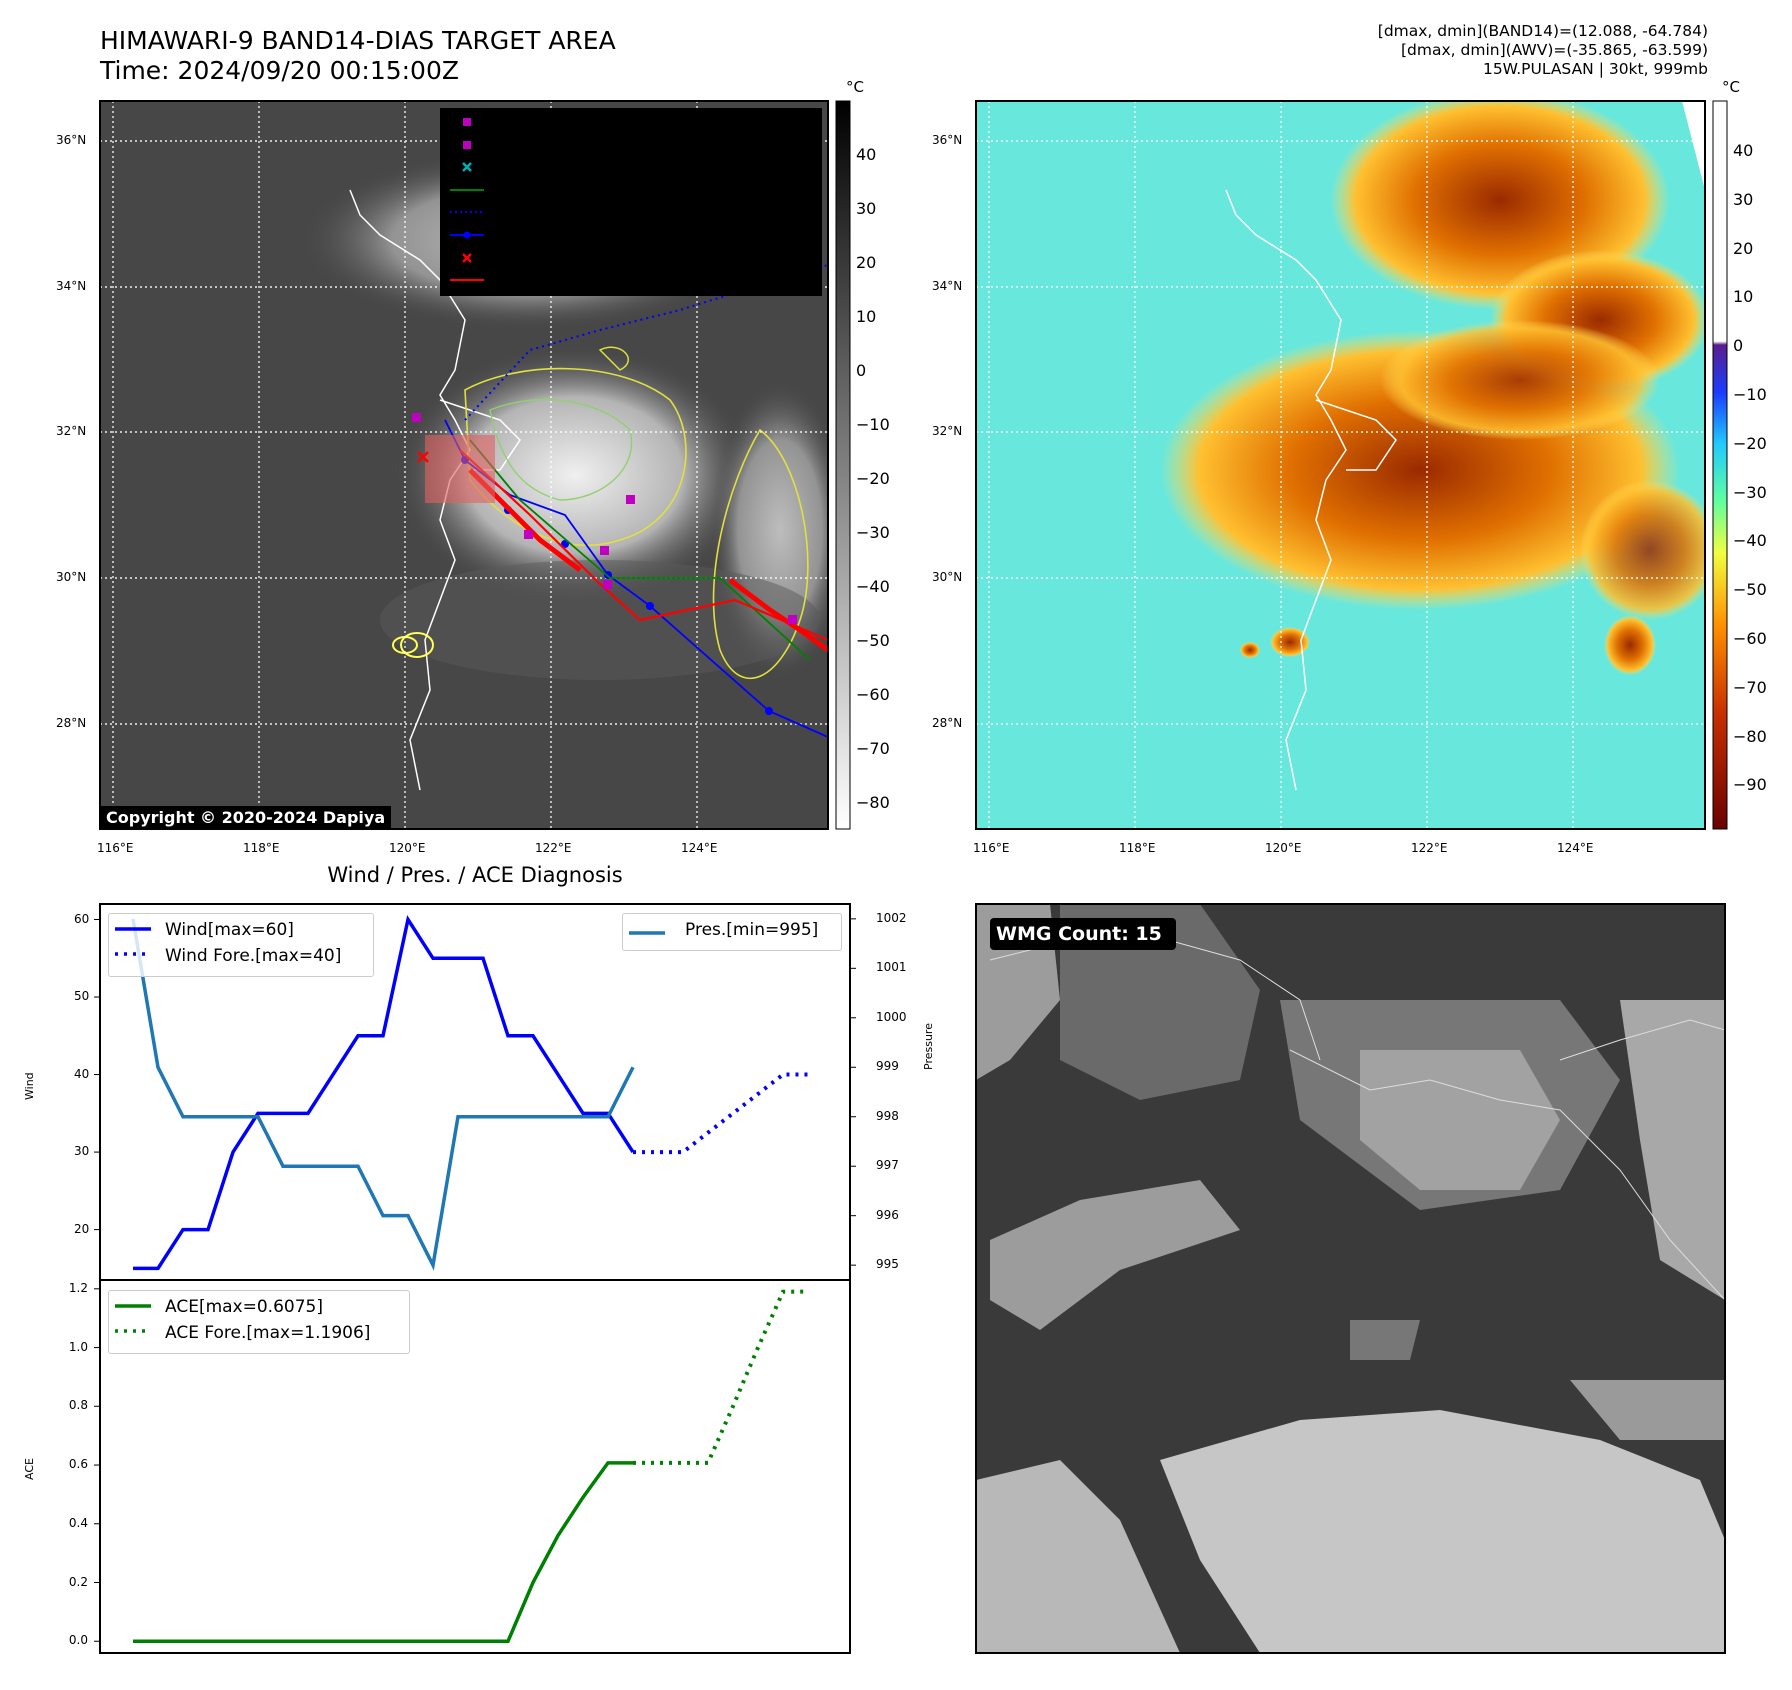 The image size is (1792, 1690). Describe the element at coordinates (633, 280) in the screenshot. I see `map-legend-entry: Floater Locater` at that location.